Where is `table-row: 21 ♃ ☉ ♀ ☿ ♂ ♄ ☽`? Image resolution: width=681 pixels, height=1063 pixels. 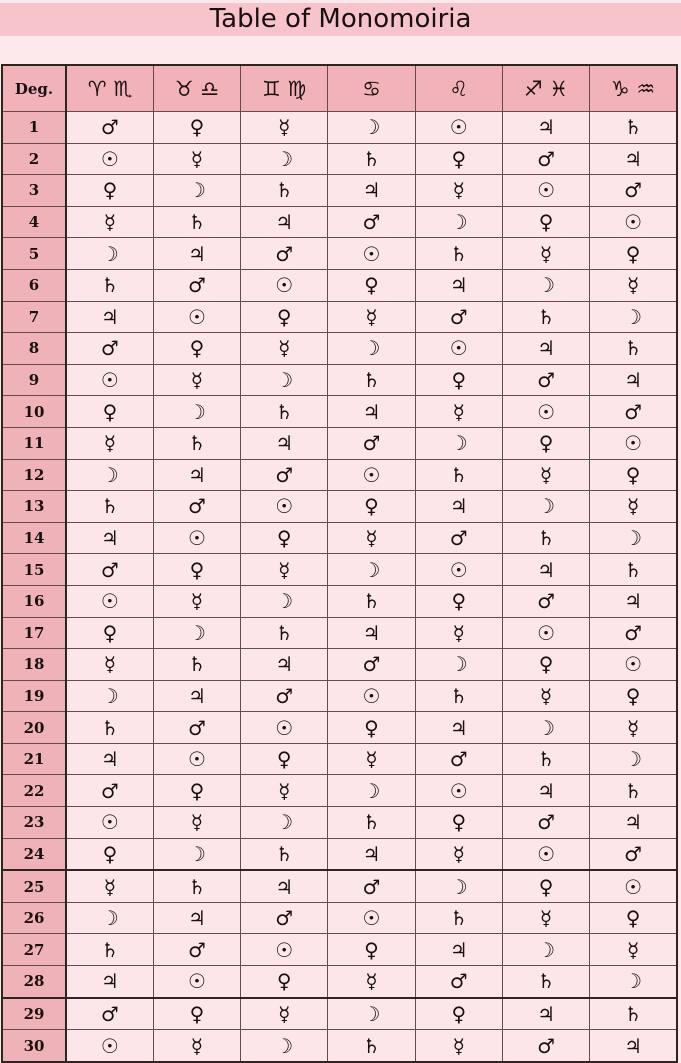
table-row: 21 ♃ ☉ ♀ ☿ ♂ ♄ ☽ is located at coordinates (339, 759).